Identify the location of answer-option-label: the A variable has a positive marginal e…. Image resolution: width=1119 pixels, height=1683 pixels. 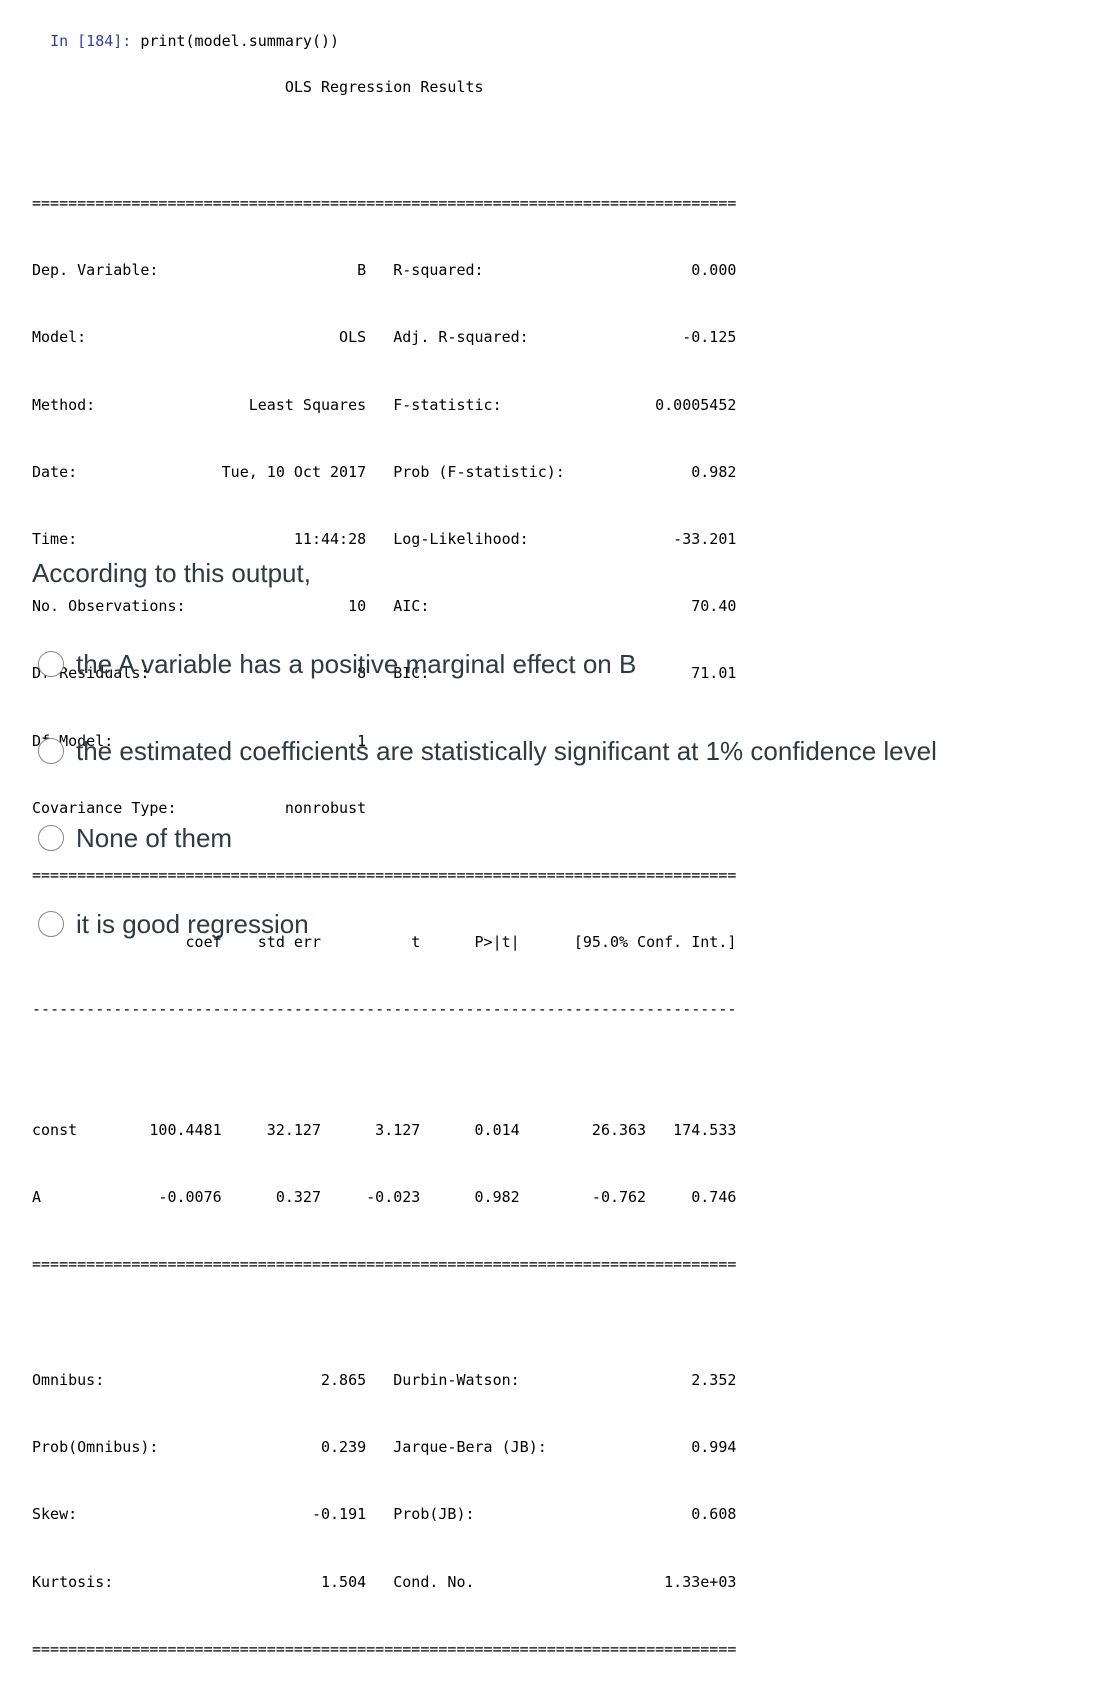
(356, 663).